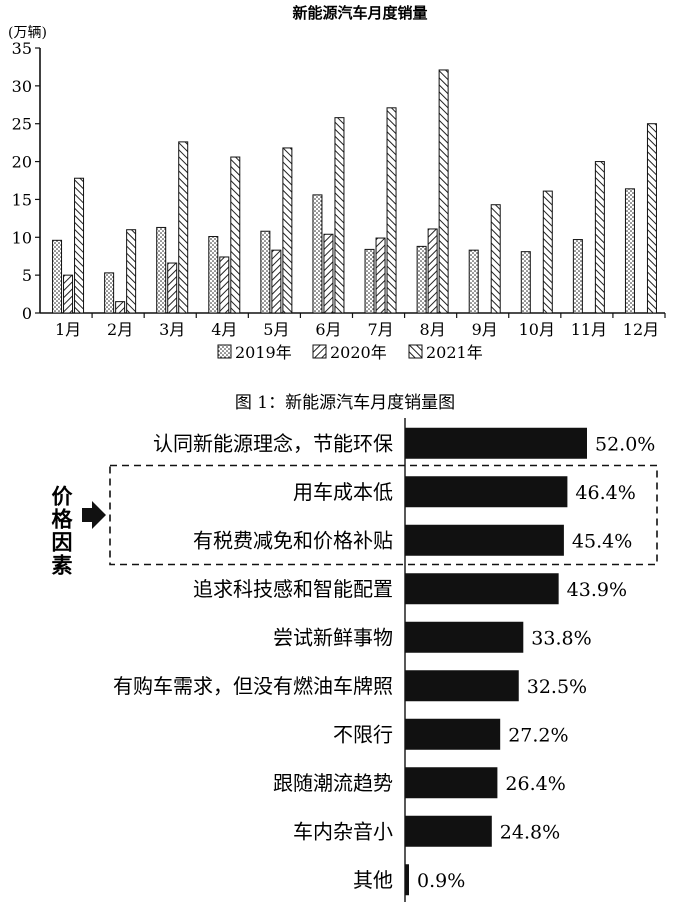  What do you see at coordinates (68, 329) in the screenshot?
I see `x-tick-label: 1月` at bounding box center [68, 329].